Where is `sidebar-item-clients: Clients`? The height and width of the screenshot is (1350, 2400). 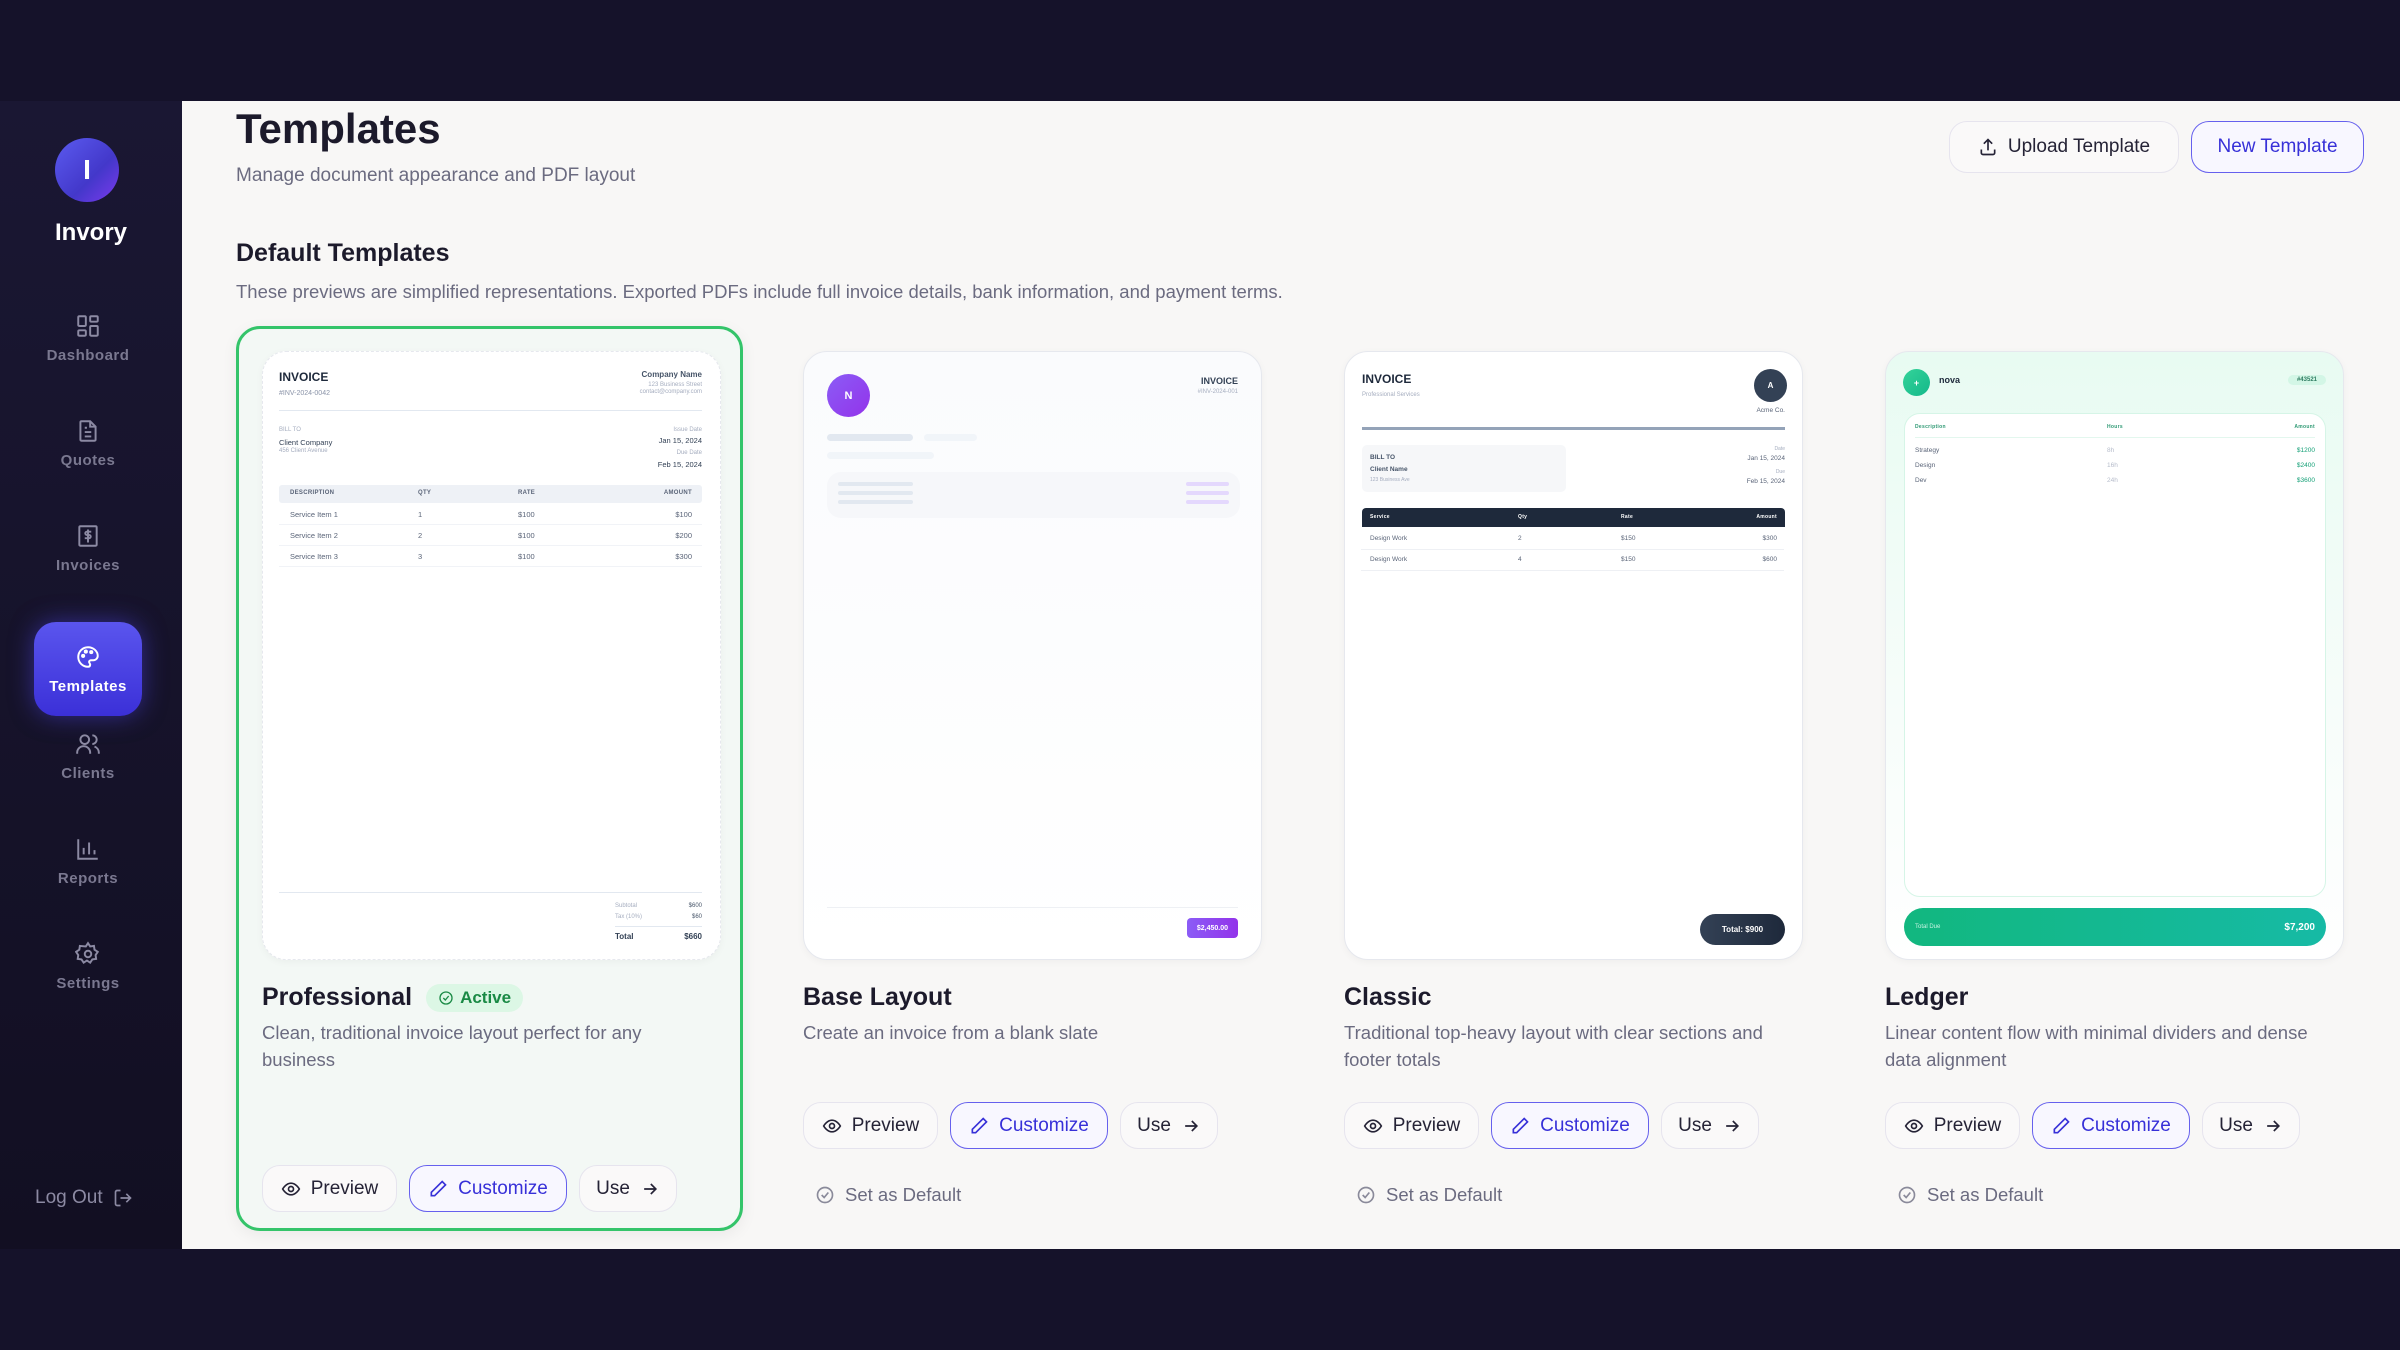
sidebar-item-clients: Clients is located at coordinates (88, 756).